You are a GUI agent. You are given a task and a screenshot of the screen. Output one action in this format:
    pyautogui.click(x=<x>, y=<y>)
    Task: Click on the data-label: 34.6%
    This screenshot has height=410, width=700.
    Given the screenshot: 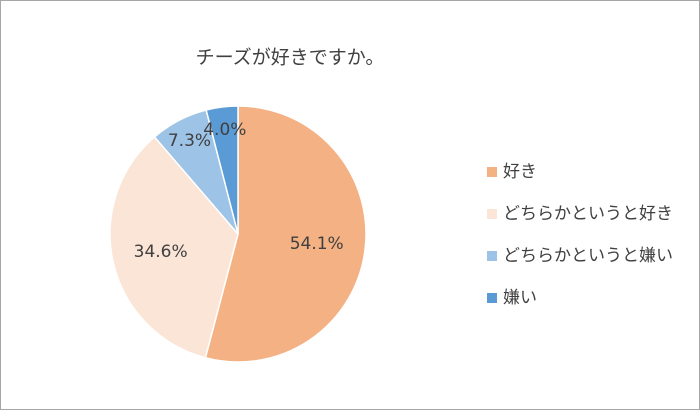 What is the action you would take?
    pyautogui.click(x=161, y=252)
    